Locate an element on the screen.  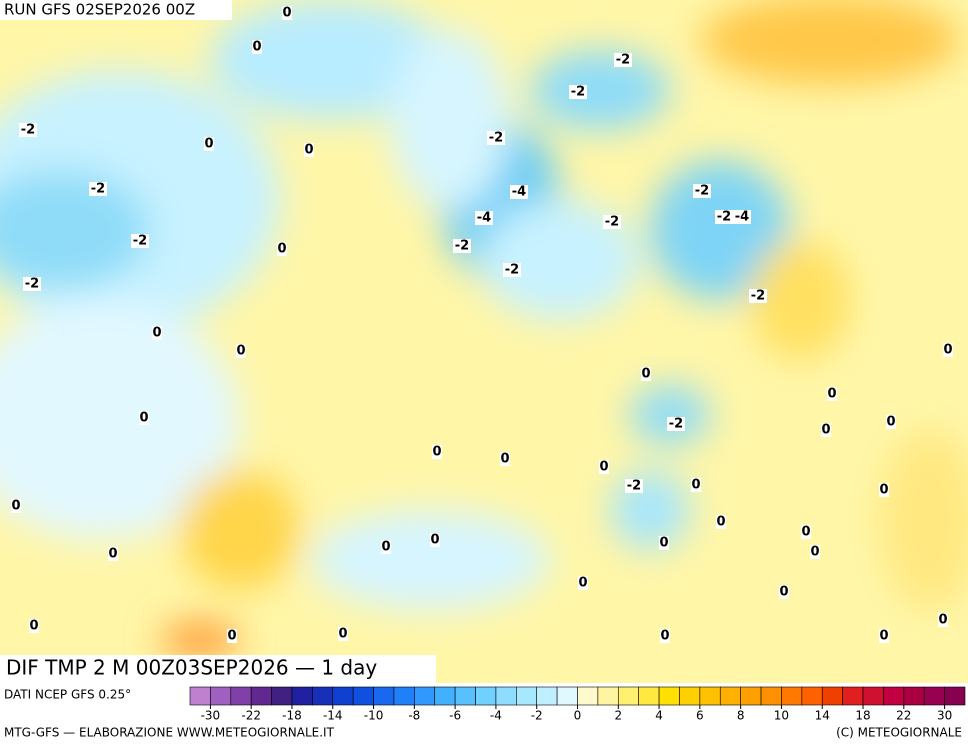
run-label: RUN GFS 02SEP2026 00Z is located at coordinates (99, 10).